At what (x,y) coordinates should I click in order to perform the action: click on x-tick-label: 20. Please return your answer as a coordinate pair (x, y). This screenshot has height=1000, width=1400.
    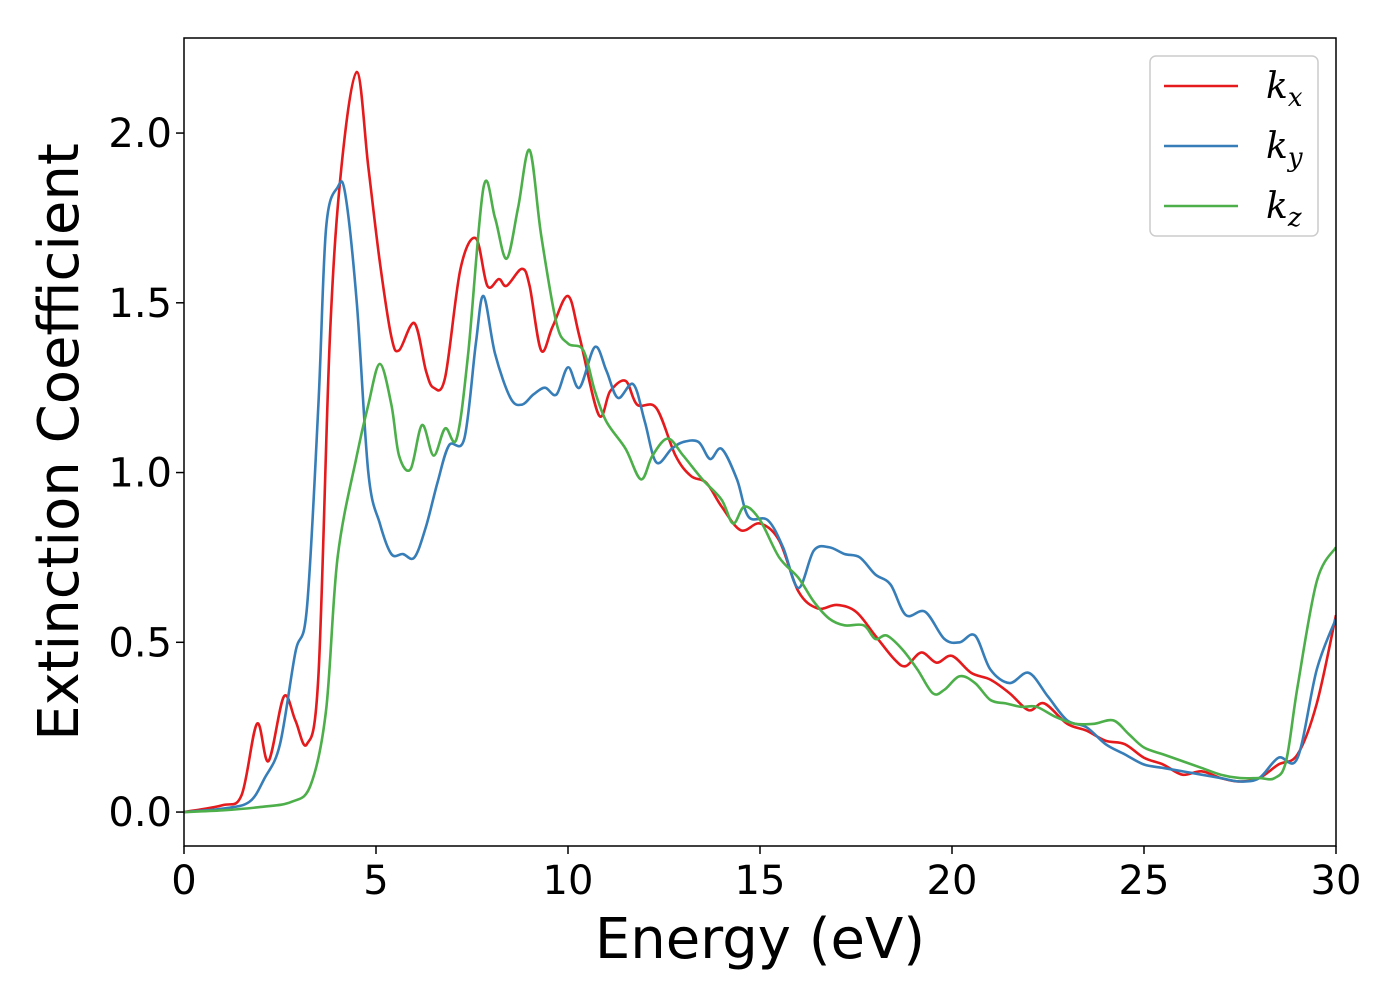
    Looking at the image, I should click on (952, 881).